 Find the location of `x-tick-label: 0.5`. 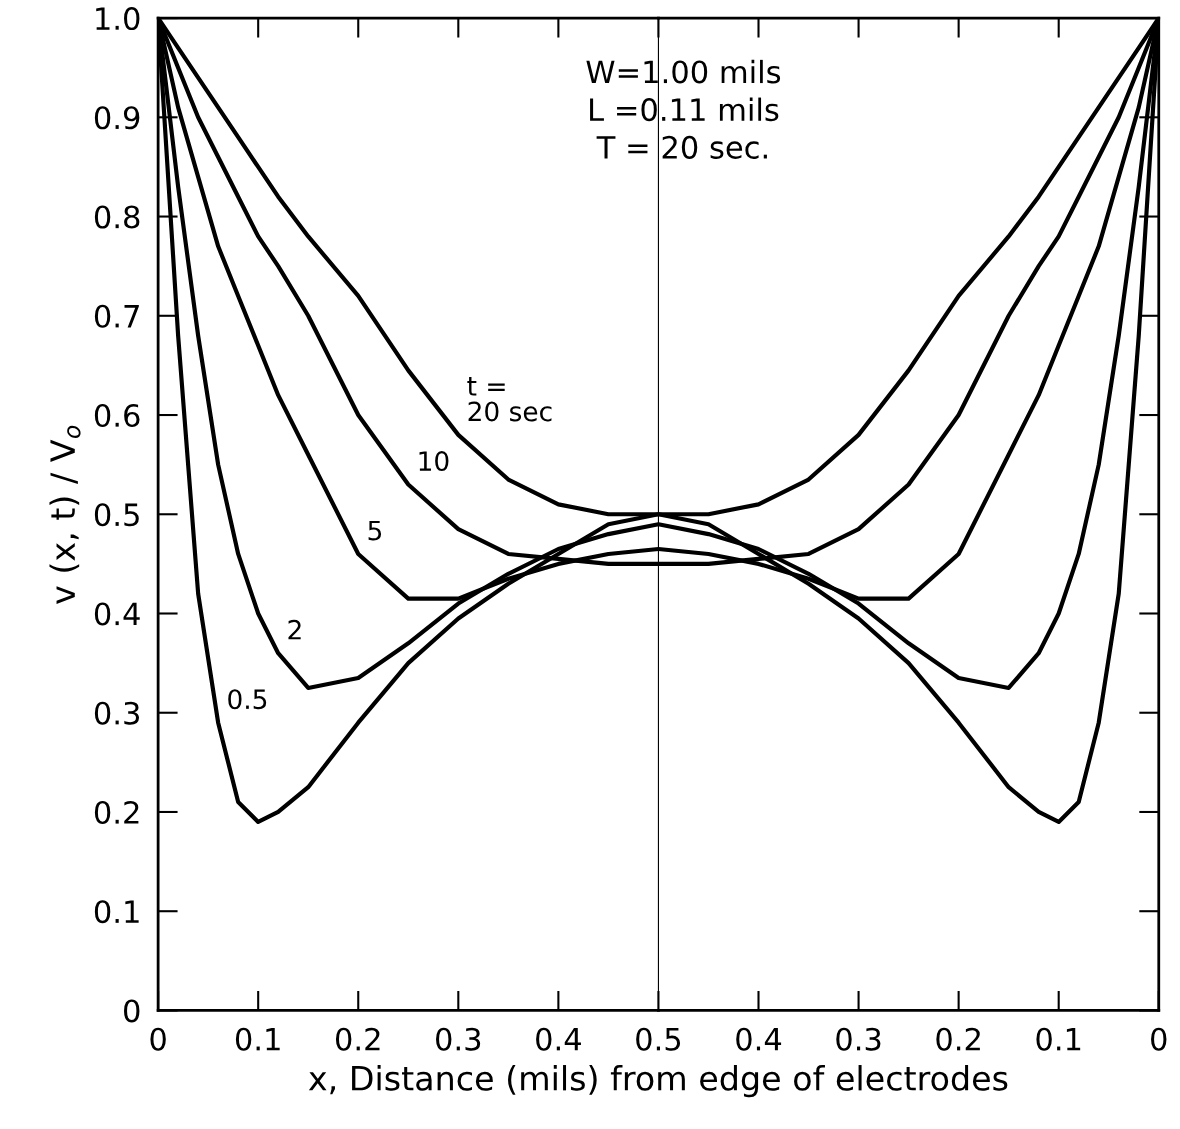

x-tick-label: 0.5 is located at coordinates (658, 1039).